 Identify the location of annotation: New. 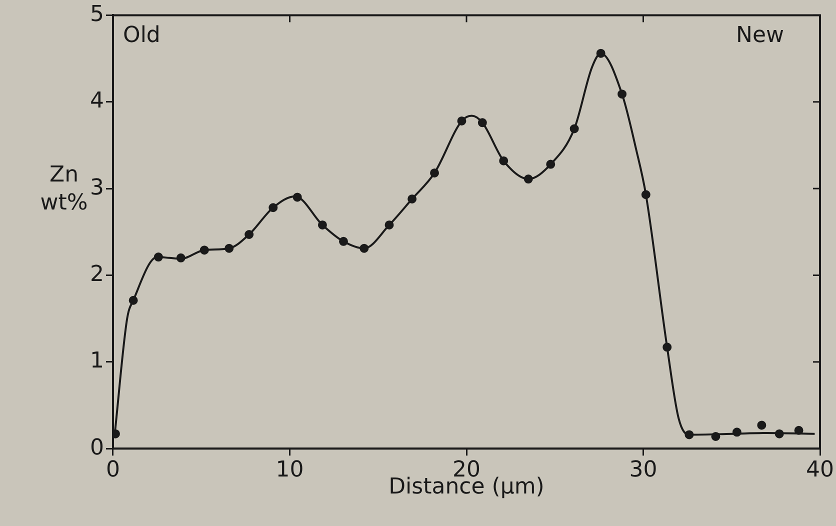
(760, 35).